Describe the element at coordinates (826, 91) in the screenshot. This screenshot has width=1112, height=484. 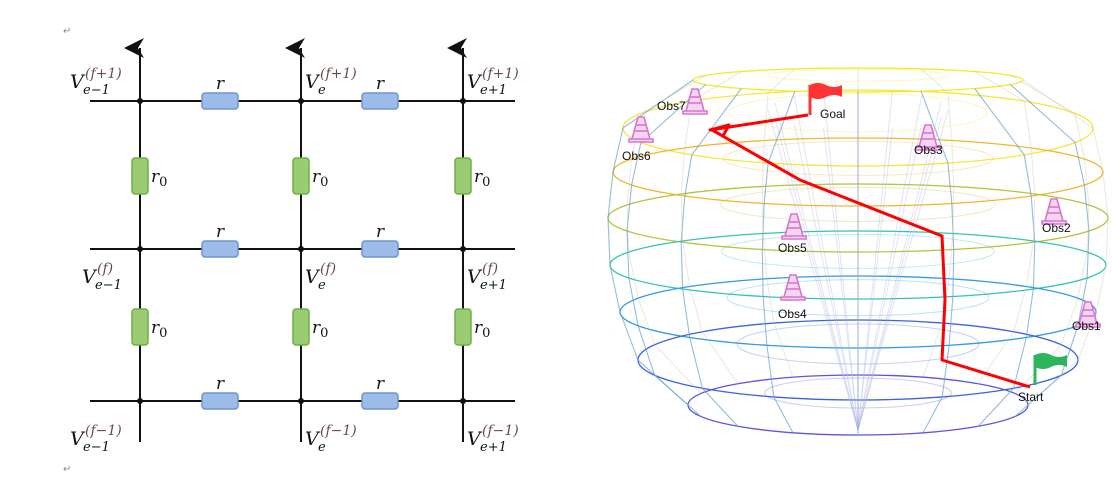
I see `goal-flag-icon` at that location.